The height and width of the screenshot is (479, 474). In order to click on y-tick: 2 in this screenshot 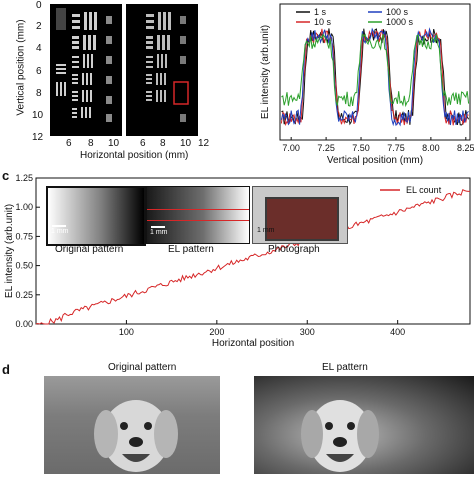, I will do `click(39, 26)`.